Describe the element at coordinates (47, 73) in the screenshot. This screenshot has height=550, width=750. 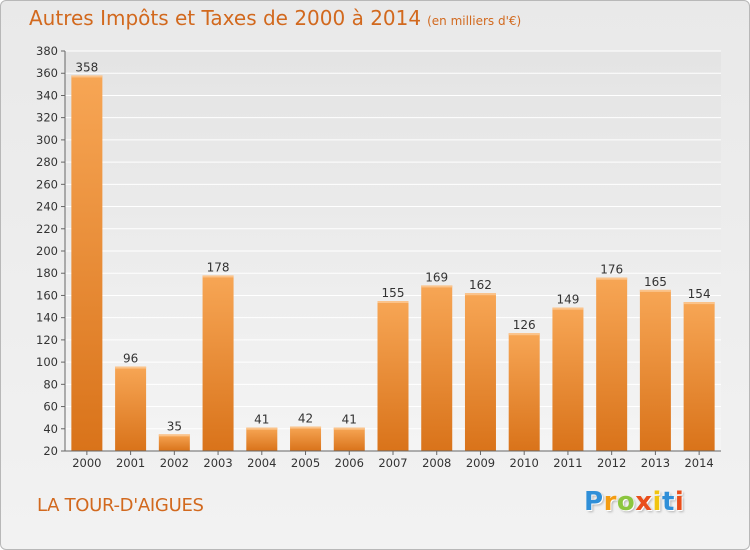
I see `y-tick-label: 360` at that location.